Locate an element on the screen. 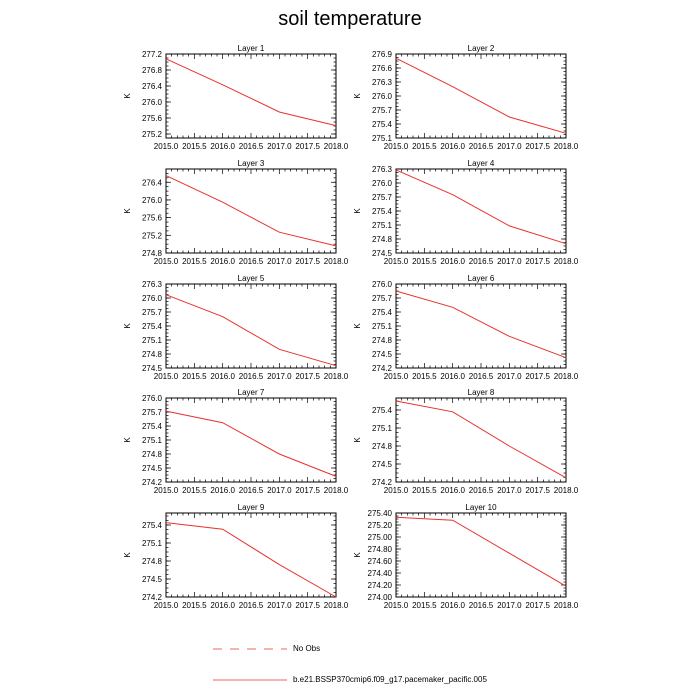 The width and height of the screenshot is (700, 700). layer-7-ytick-label: 276.0 is located at coordinates (152, 398).